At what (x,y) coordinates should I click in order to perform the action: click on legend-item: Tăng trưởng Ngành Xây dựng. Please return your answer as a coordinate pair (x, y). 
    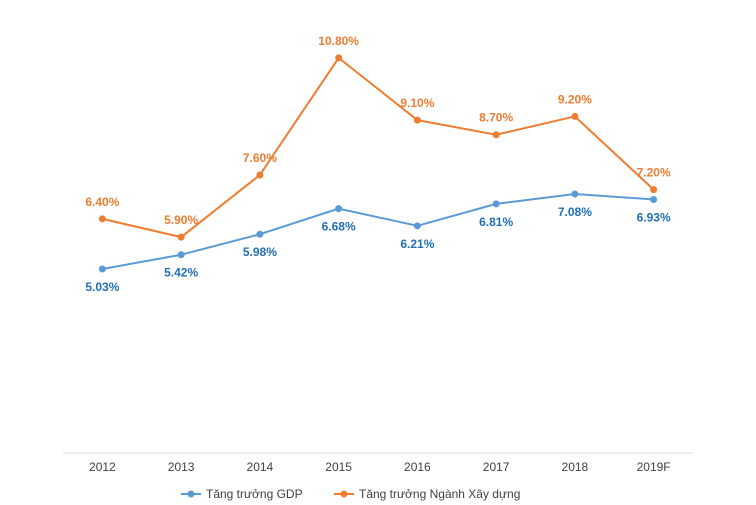
    Looking at the image, I should click on (427, 494).